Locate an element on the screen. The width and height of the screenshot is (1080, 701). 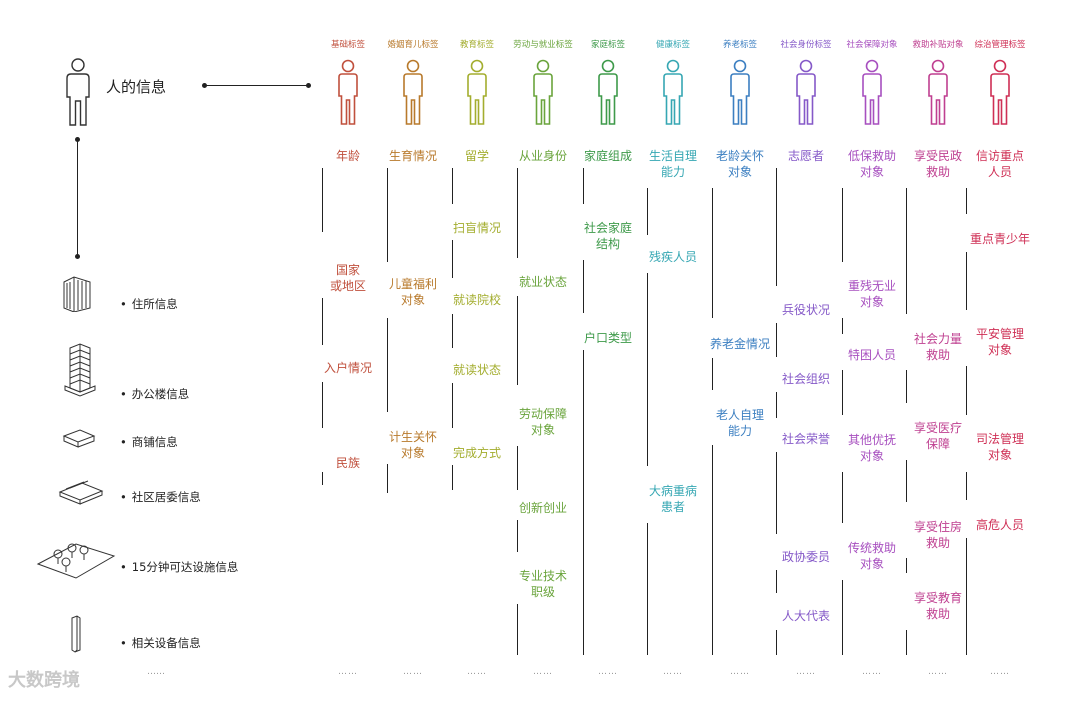
tag-label: 社会荣誉 is located at coordinates (805, 439).